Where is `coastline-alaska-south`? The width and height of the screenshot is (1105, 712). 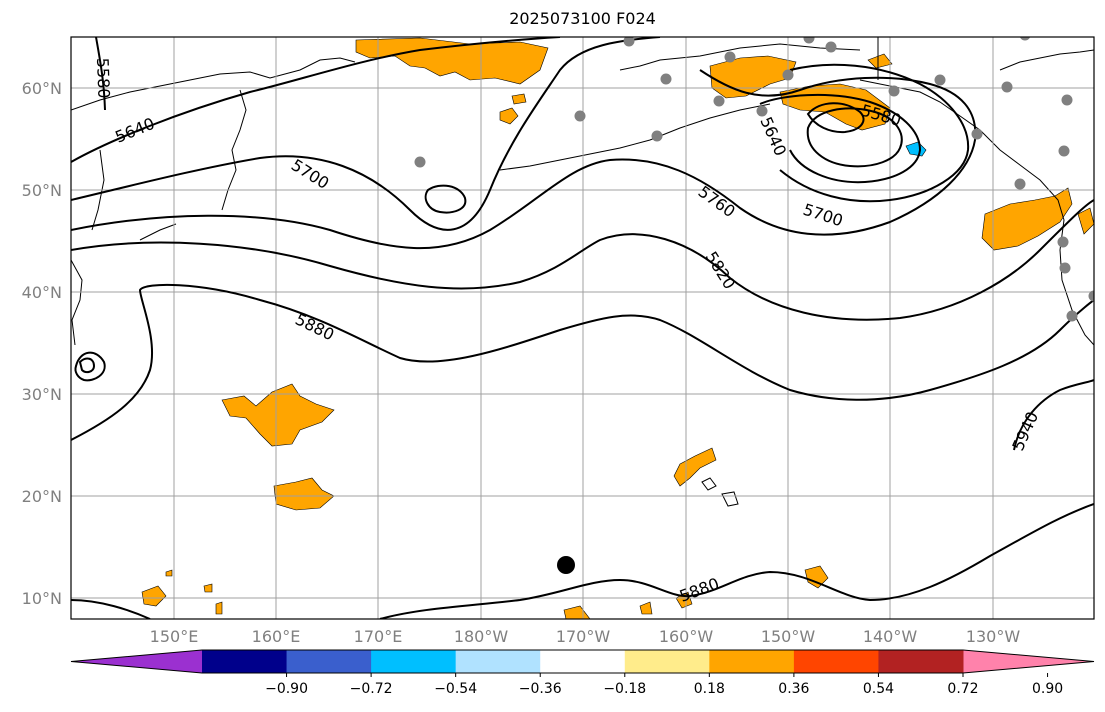 coastline-alaska-south is located at coordinates (976, 212).